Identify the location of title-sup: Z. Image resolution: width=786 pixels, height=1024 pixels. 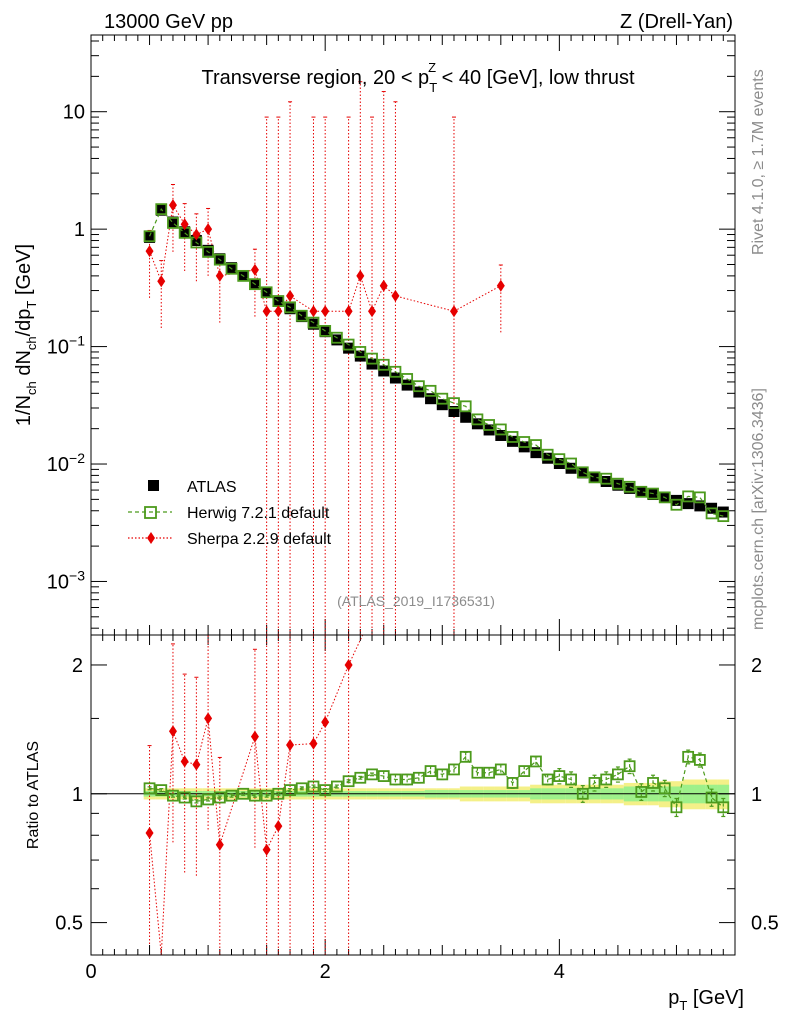
(432, 67).